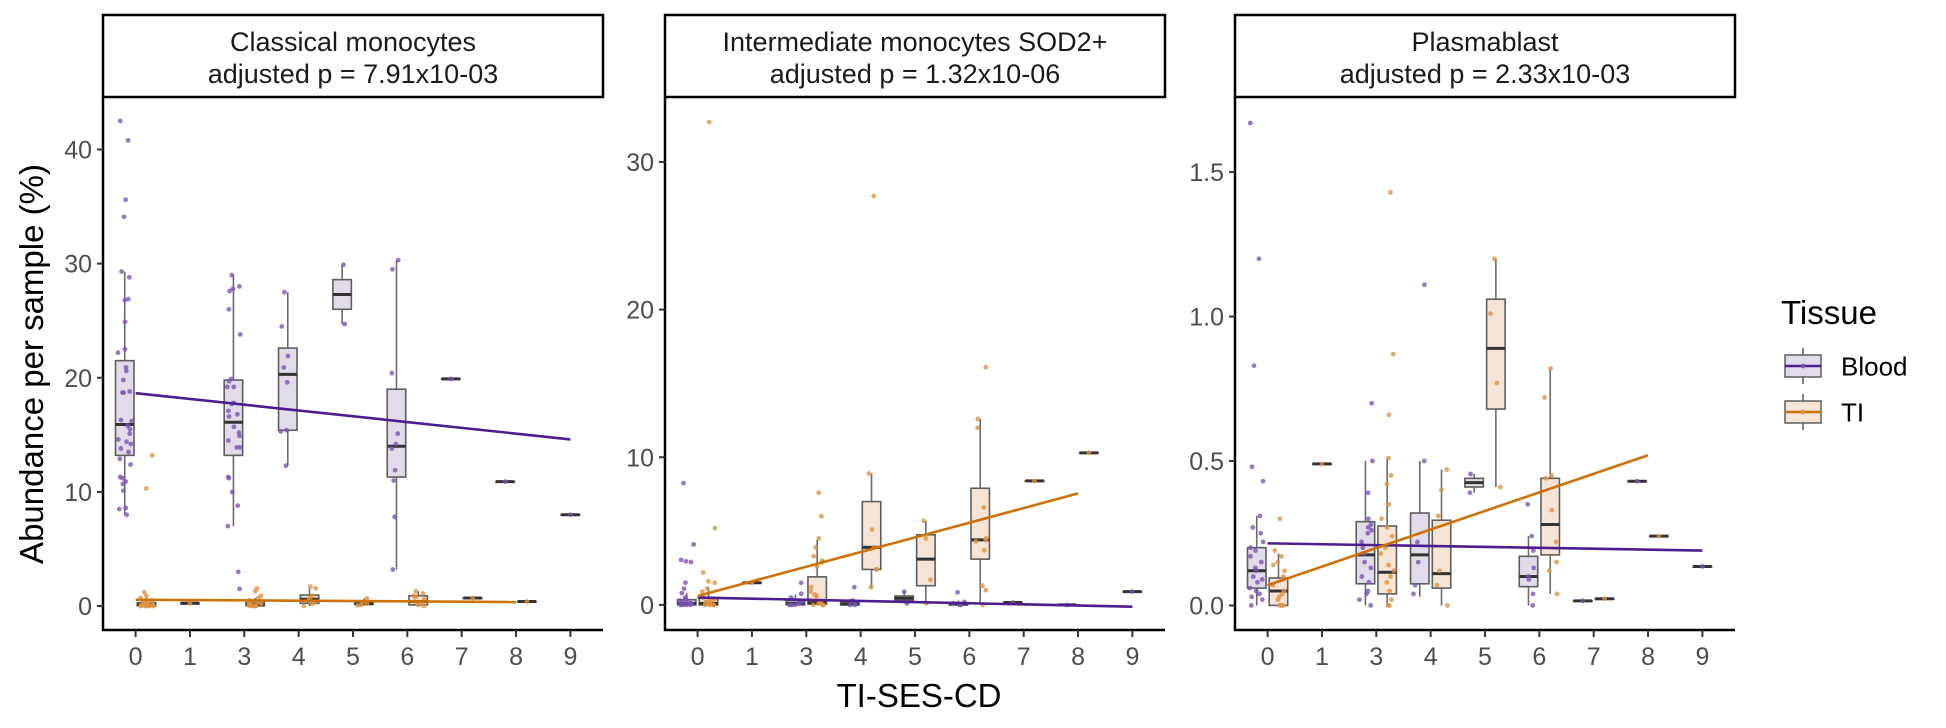 This screenshot has width=1946, height=728. Describe the element at coordinates (888, 545) in the screenshot. I see `trend-line-ti` at that location.